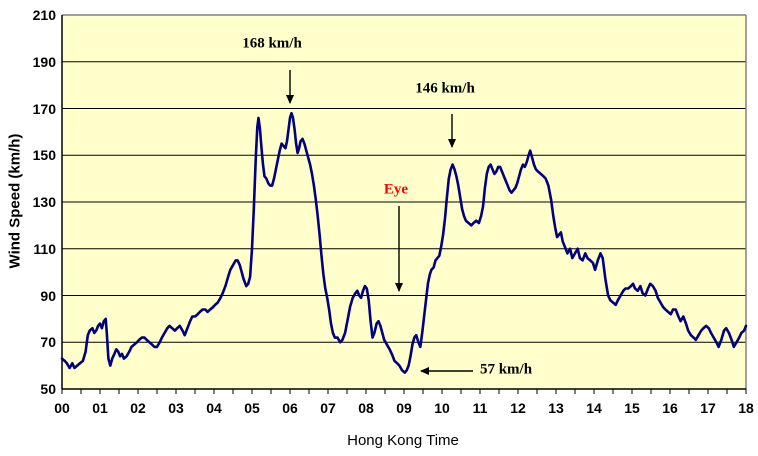 The width and height of the screenshot is (758, 456). I want to click on x-tick-label-08: 08, so click(366, 408).